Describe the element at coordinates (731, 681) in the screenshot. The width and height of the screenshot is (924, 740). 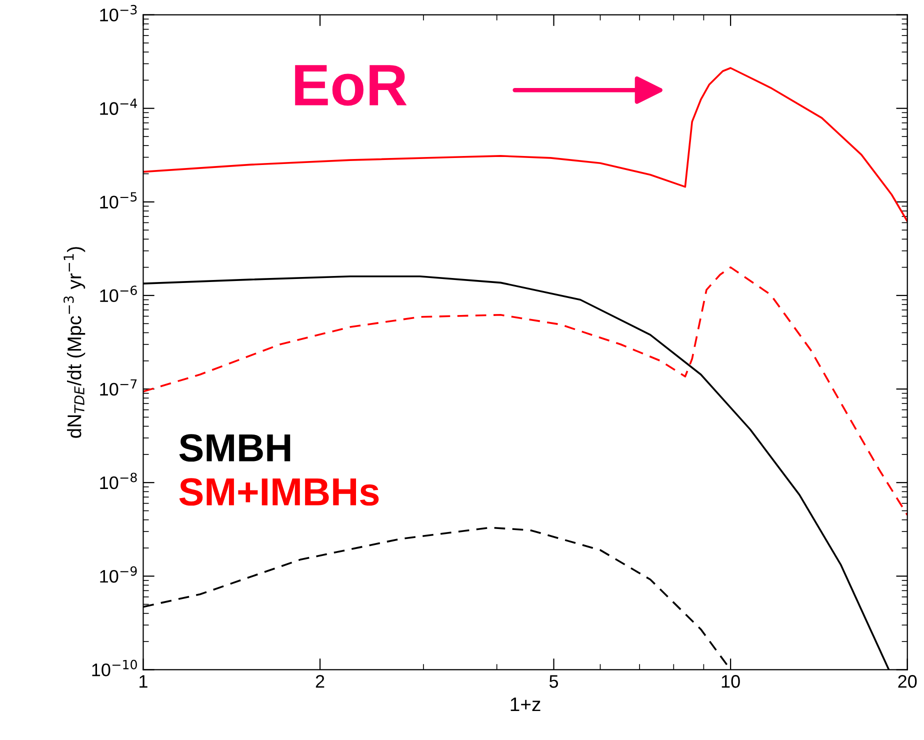
I see `x-tick-label: 10` at that location.